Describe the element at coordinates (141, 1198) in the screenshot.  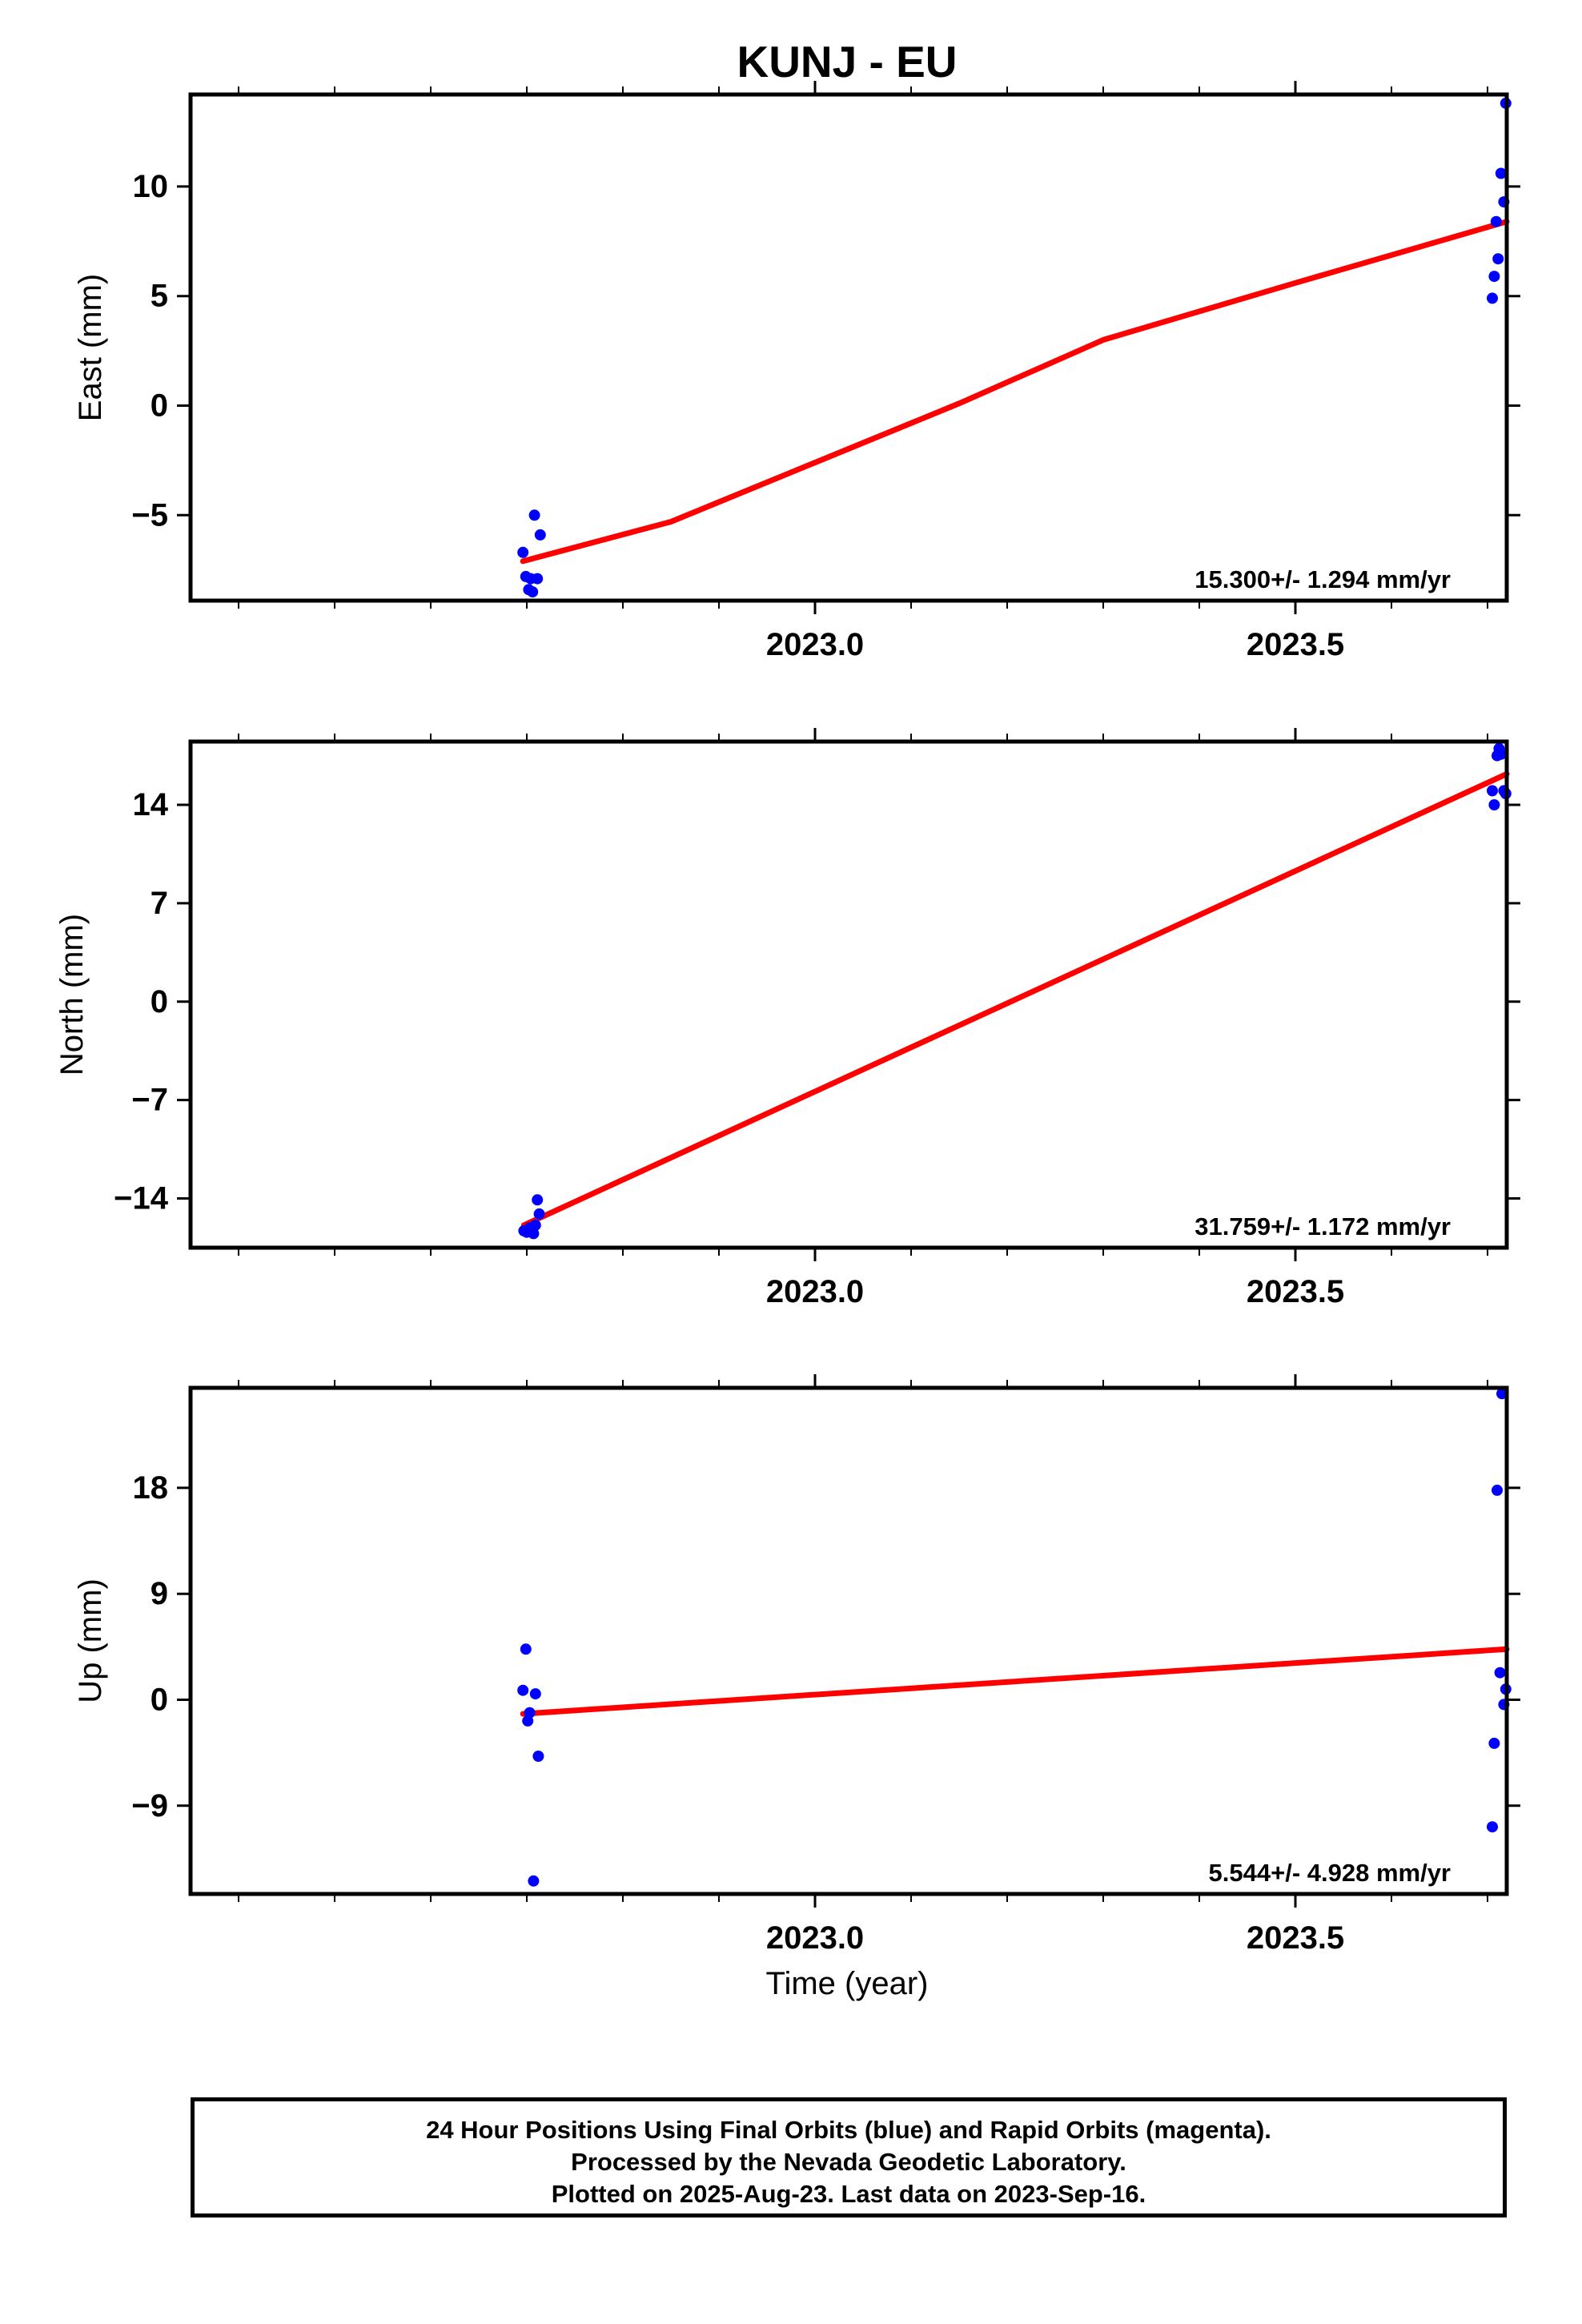
I see `north-y-tick-label: −14` at that location.